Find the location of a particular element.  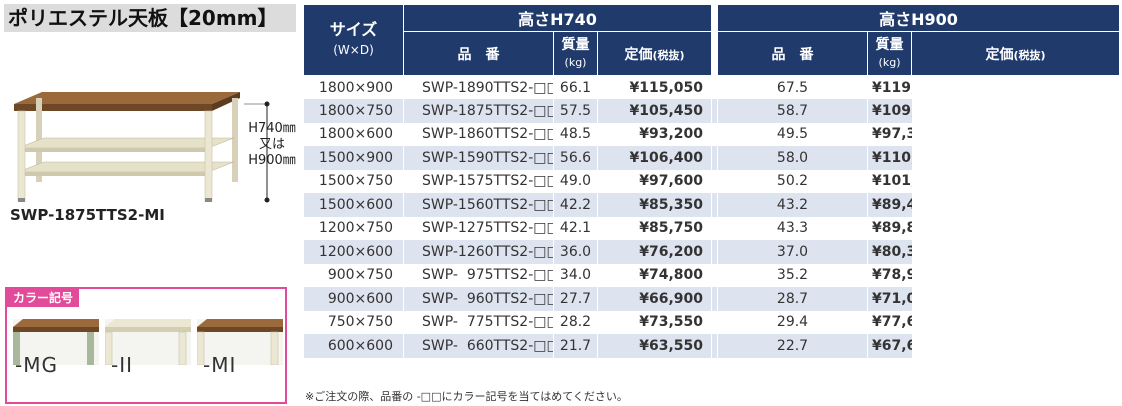

size-column-header: サイズ (W×D) is located at coordinates (353, 40).